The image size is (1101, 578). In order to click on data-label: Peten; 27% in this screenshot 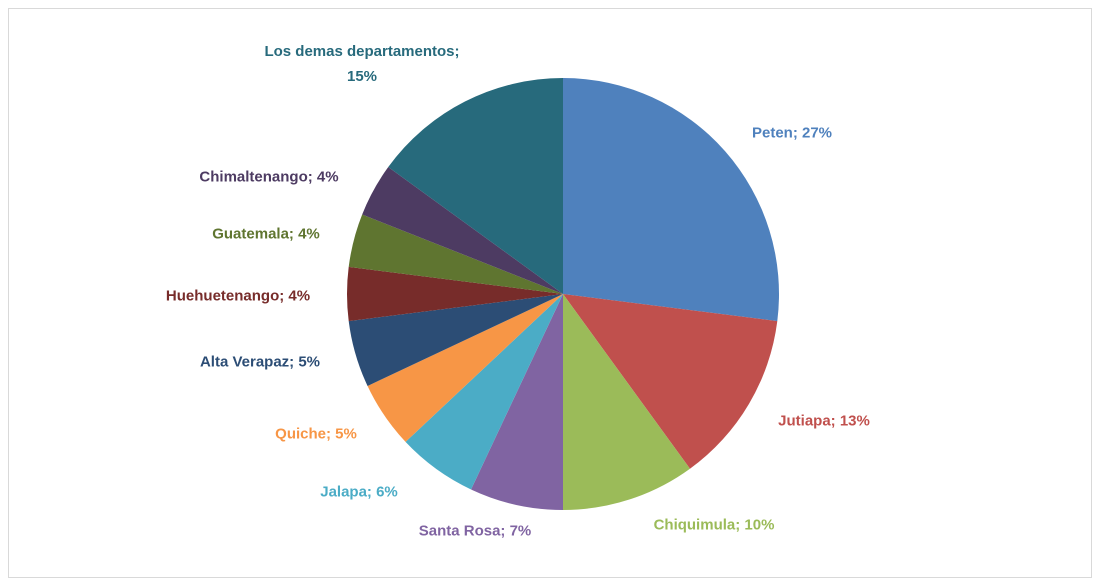, I will do `click(792, 133)`.